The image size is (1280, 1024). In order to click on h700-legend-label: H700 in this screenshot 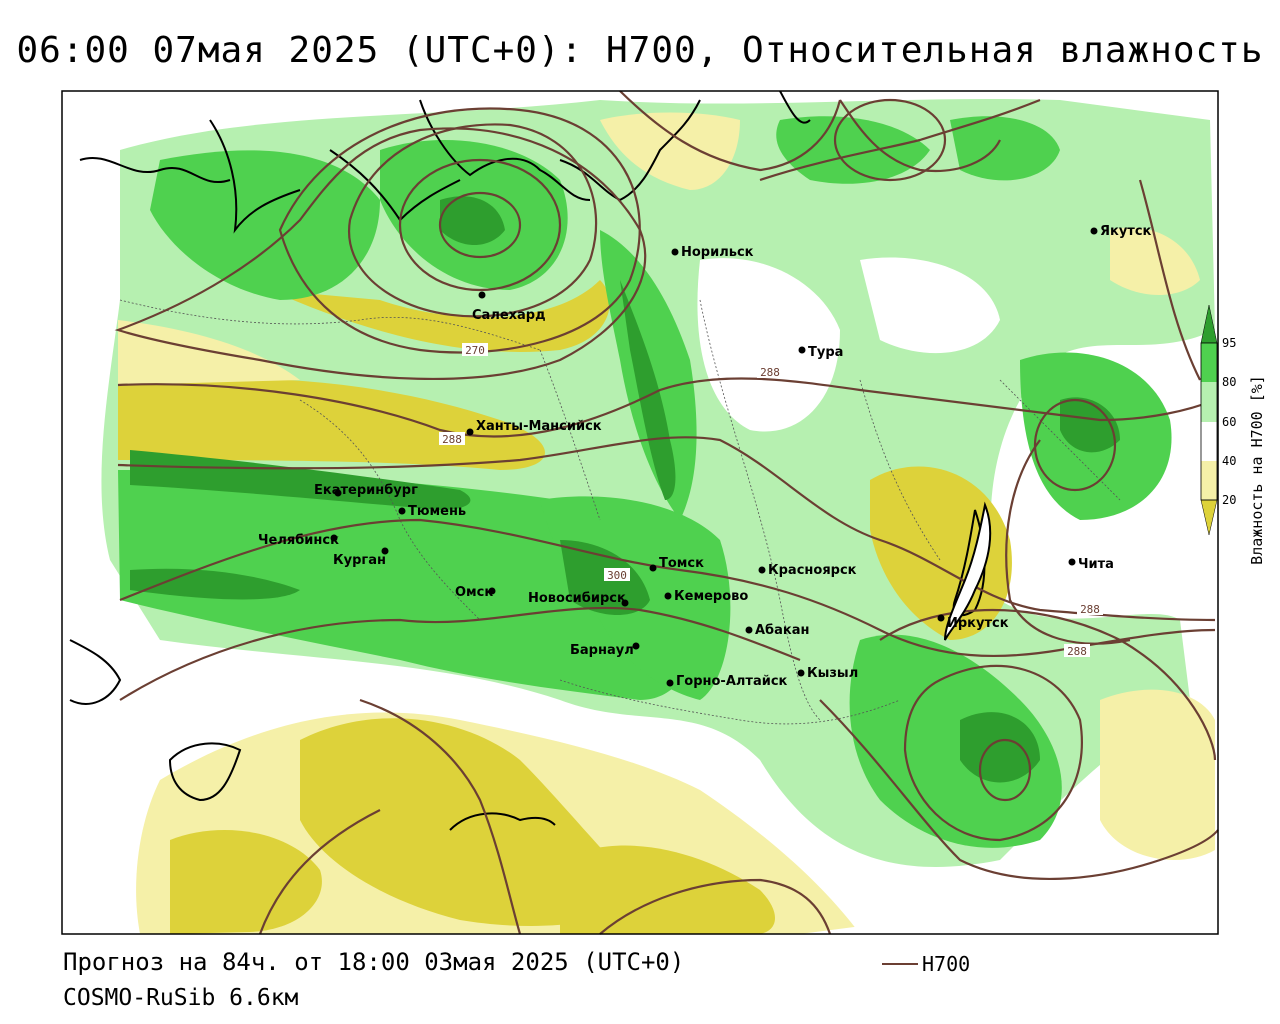, I will do `click(946, 964)`.